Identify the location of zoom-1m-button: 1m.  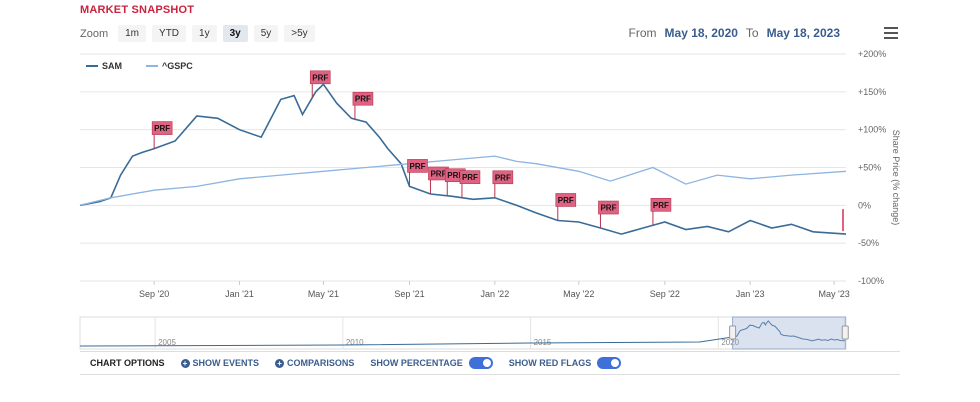
(132, 33).